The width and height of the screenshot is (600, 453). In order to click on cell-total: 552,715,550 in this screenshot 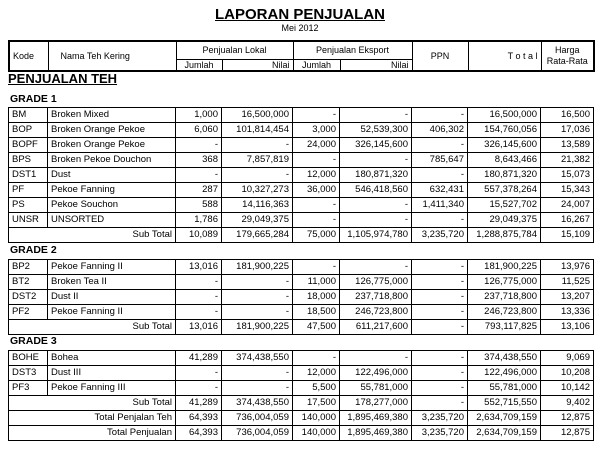, I will do `click(504, 403)`.